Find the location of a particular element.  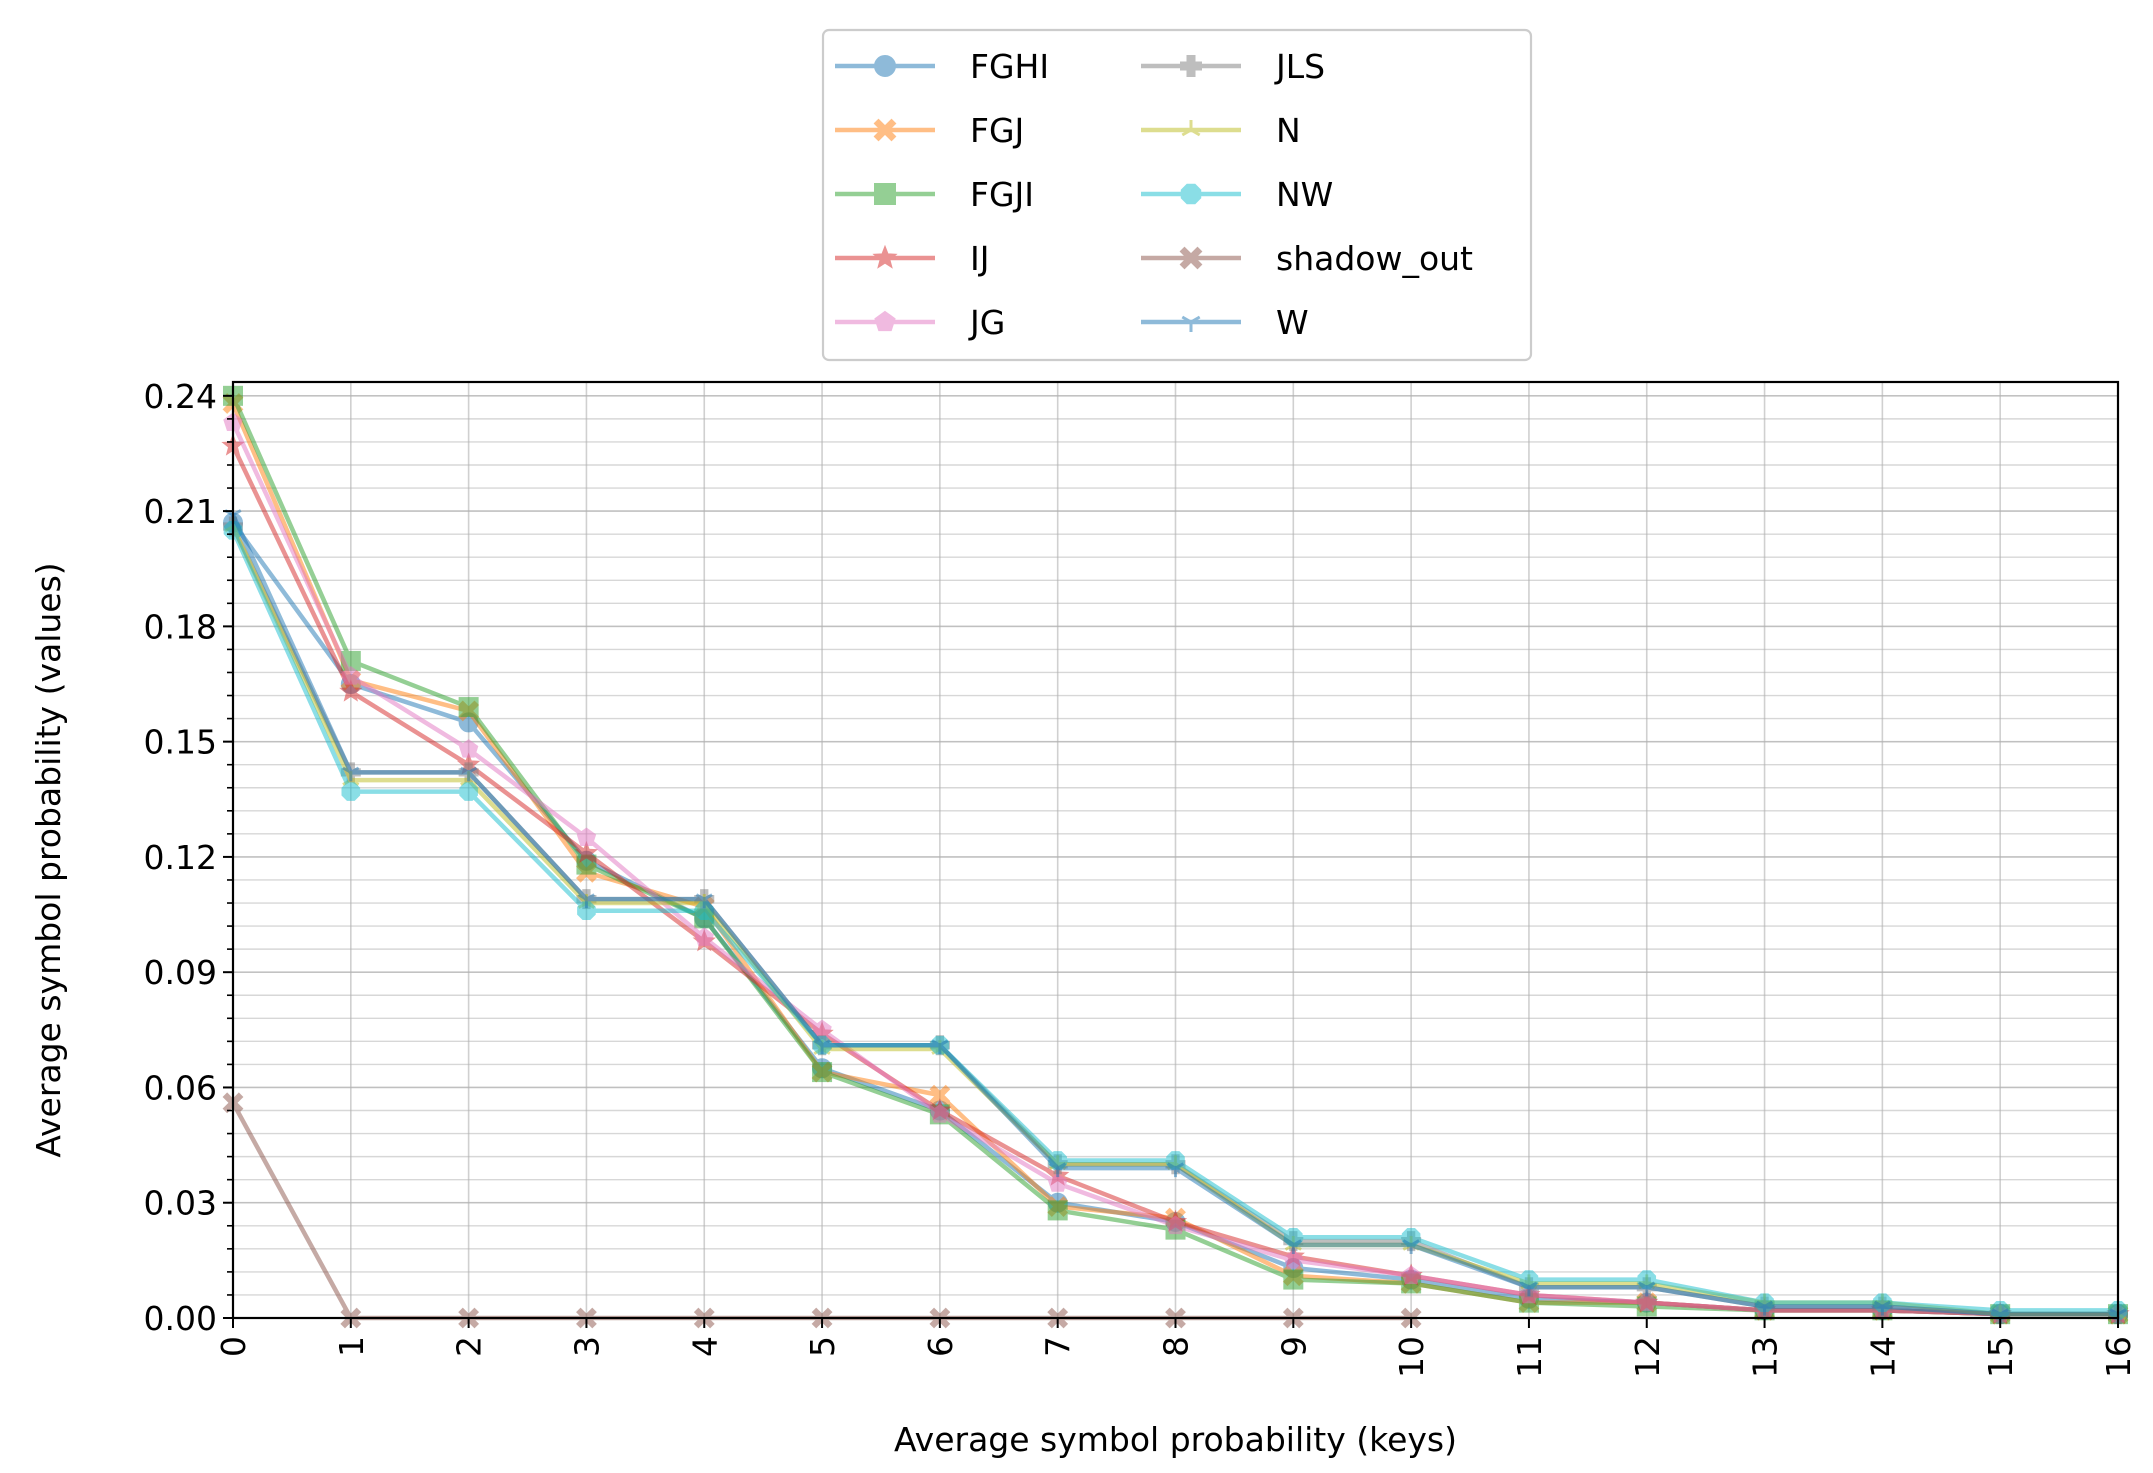

legend-entry-fgj: FGJ is located at coordinates (929, 130).